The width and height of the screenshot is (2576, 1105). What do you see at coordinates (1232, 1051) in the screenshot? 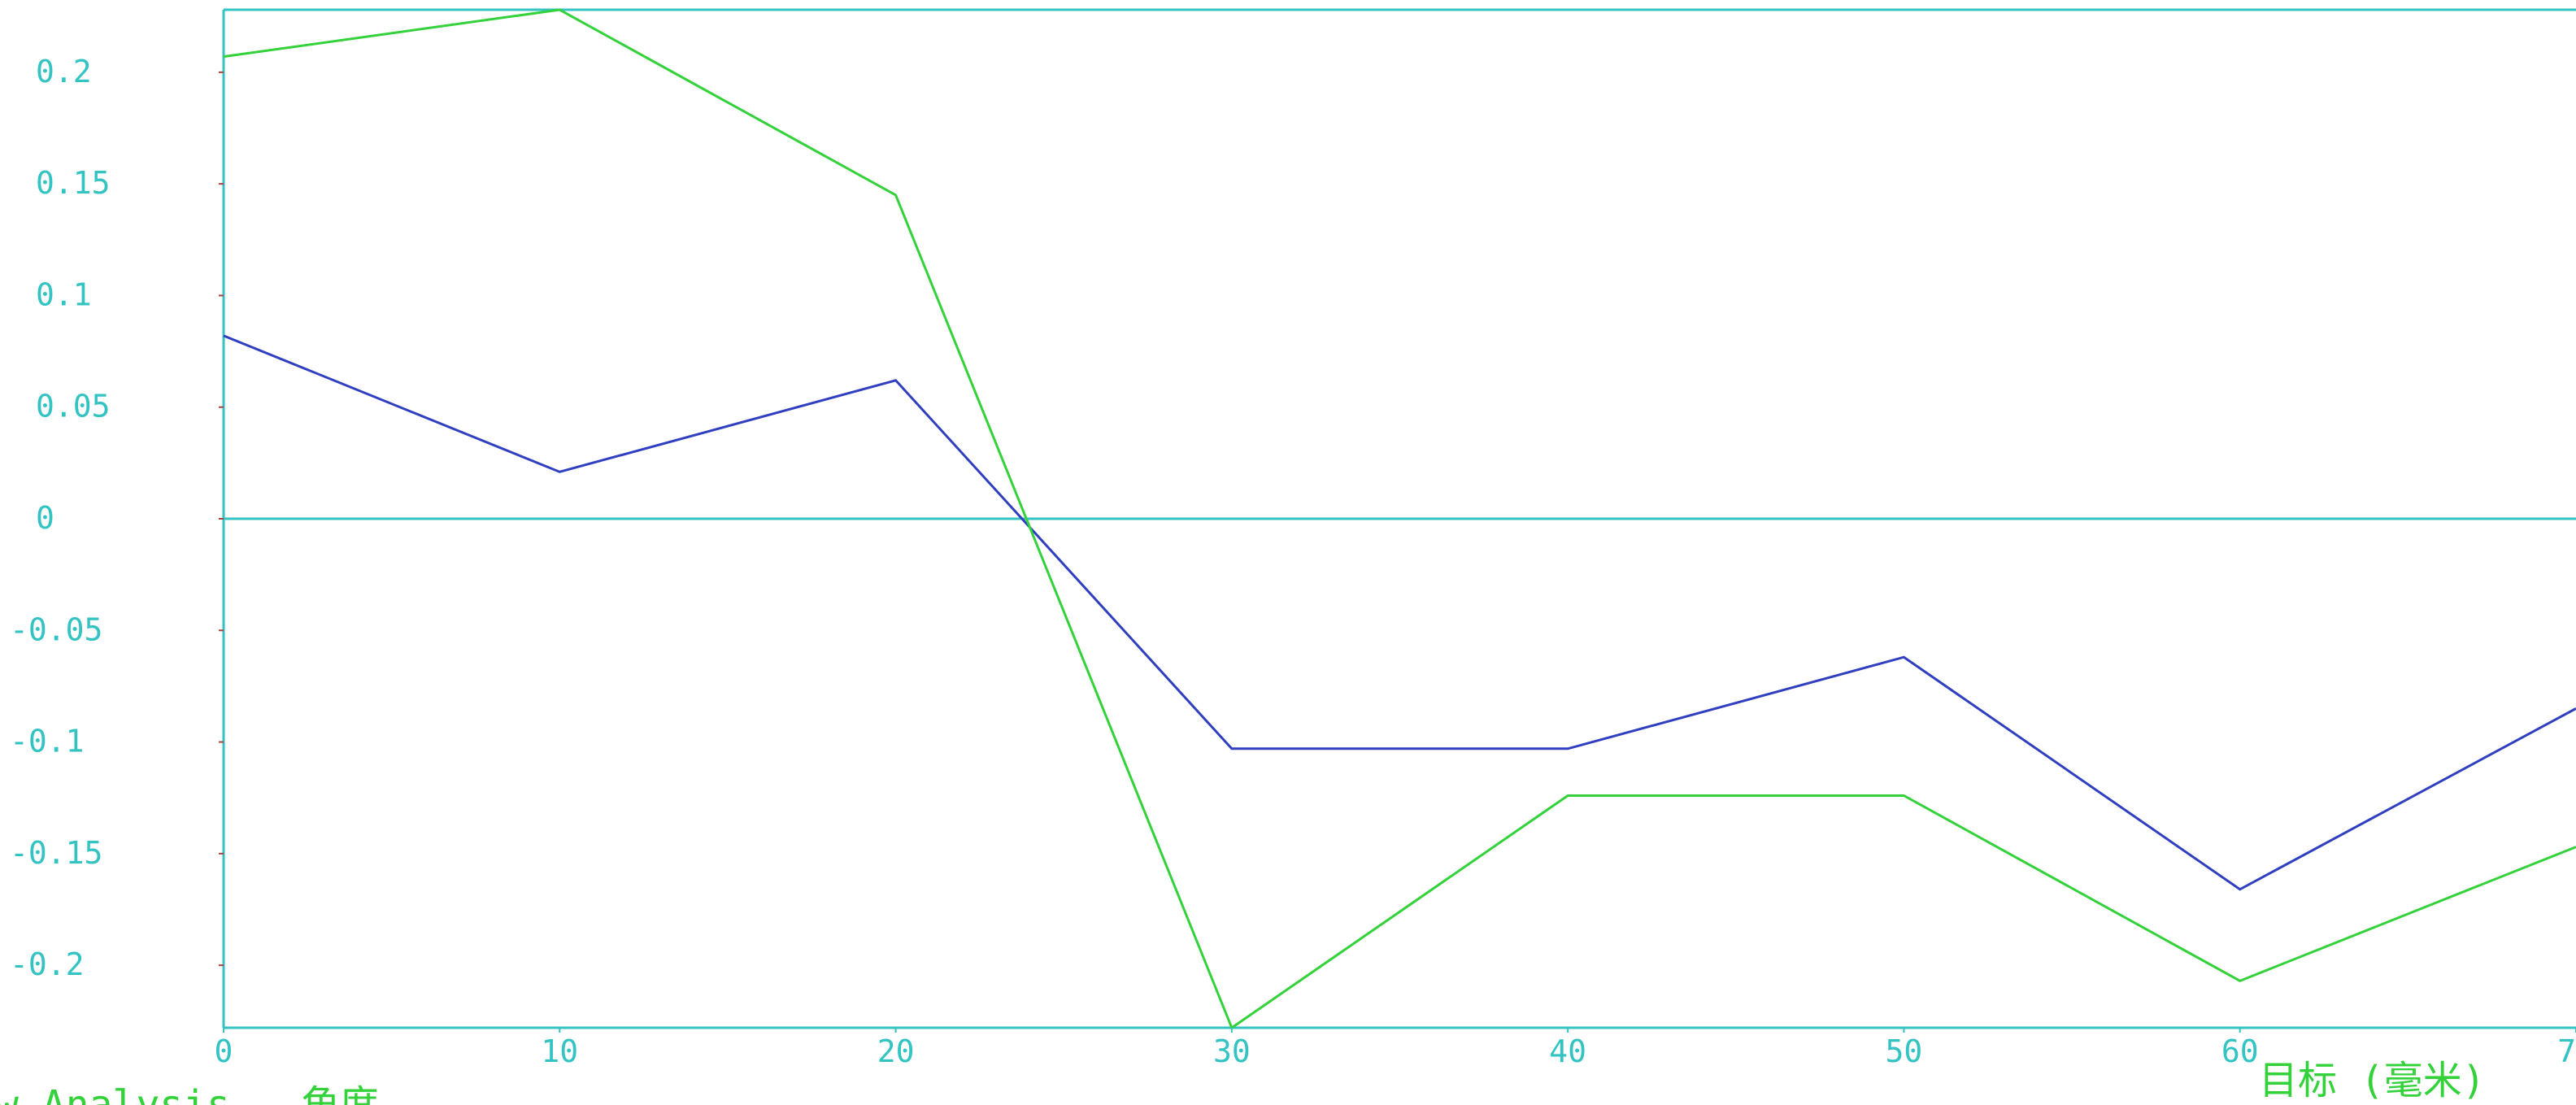
I see `x-tick-label: 30` at bounding box center [1232, 1051].